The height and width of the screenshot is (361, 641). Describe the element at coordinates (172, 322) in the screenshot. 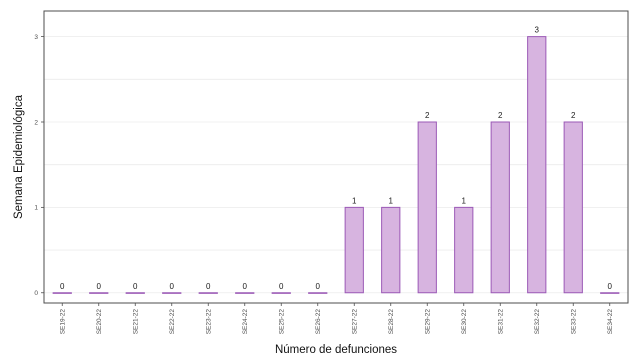

I see `x-tick-label: SE22-22` at that location.